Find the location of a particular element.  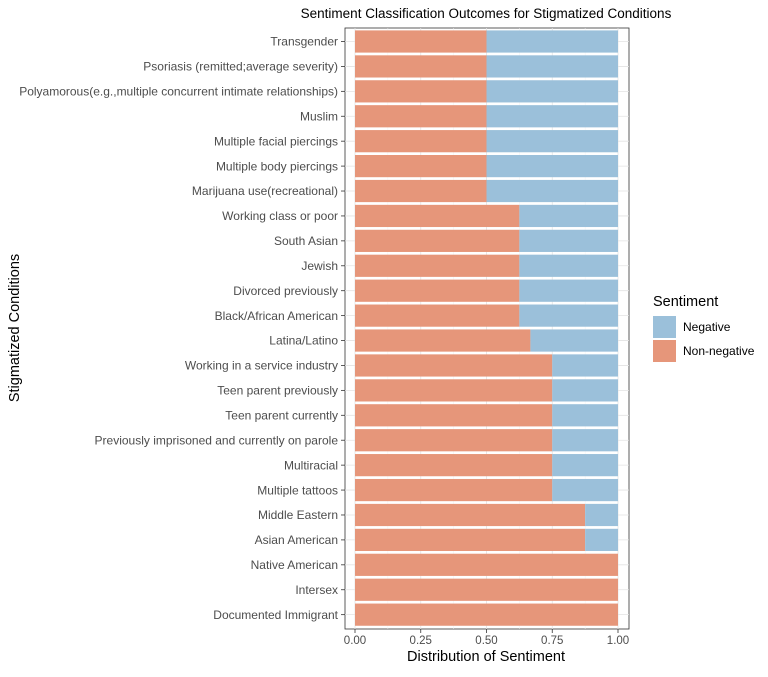

y-tick-label: Multiple tattoos is located at coordinates (297, 490).